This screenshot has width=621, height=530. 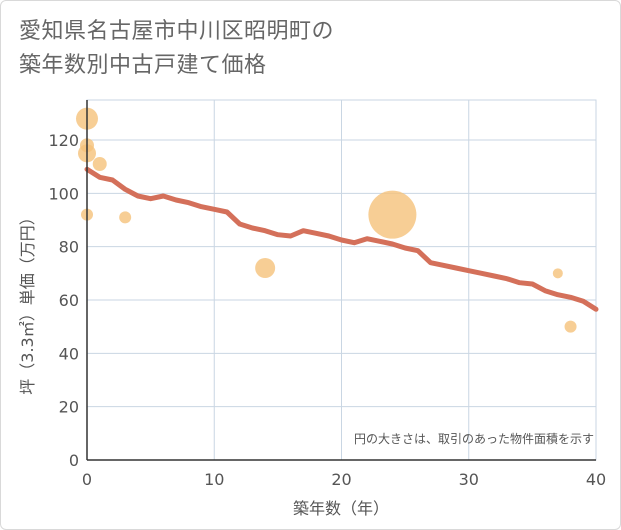 I want to click on x-tick-label: 40, so click(x=596, y=479).